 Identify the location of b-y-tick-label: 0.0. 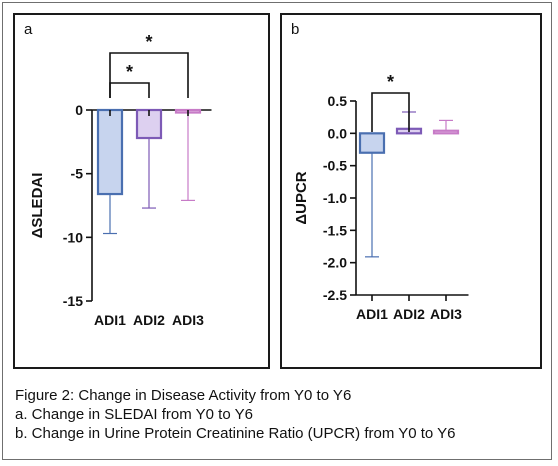
(338, 133).